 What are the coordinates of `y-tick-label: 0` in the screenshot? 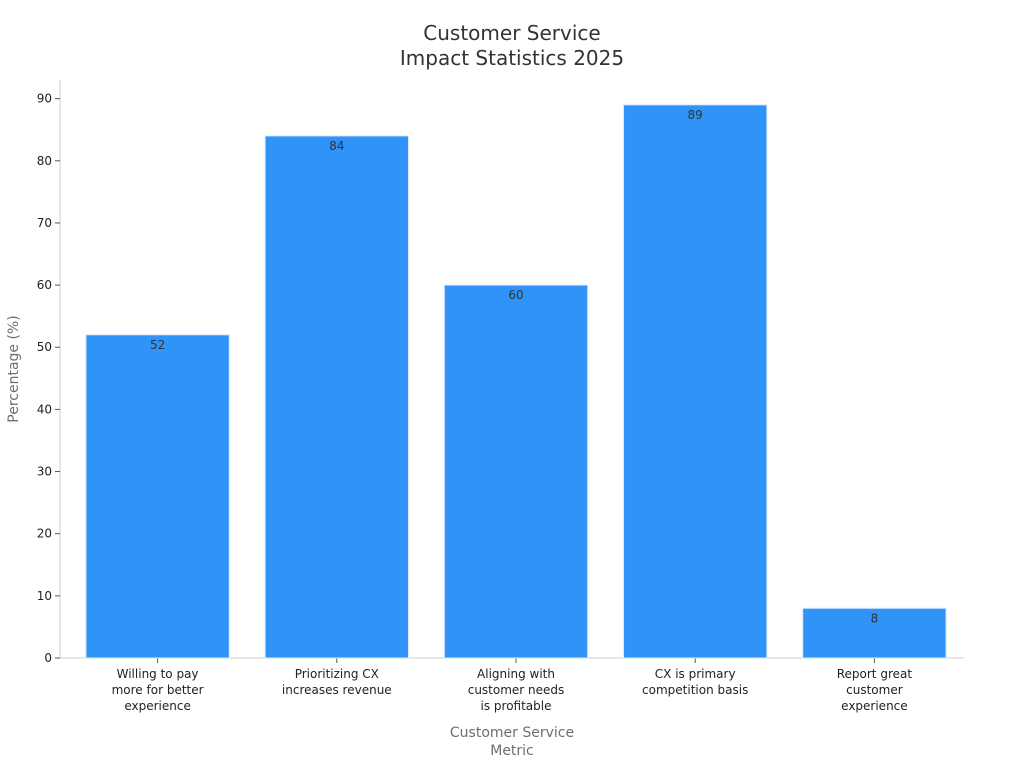 It's located at (48, 658).